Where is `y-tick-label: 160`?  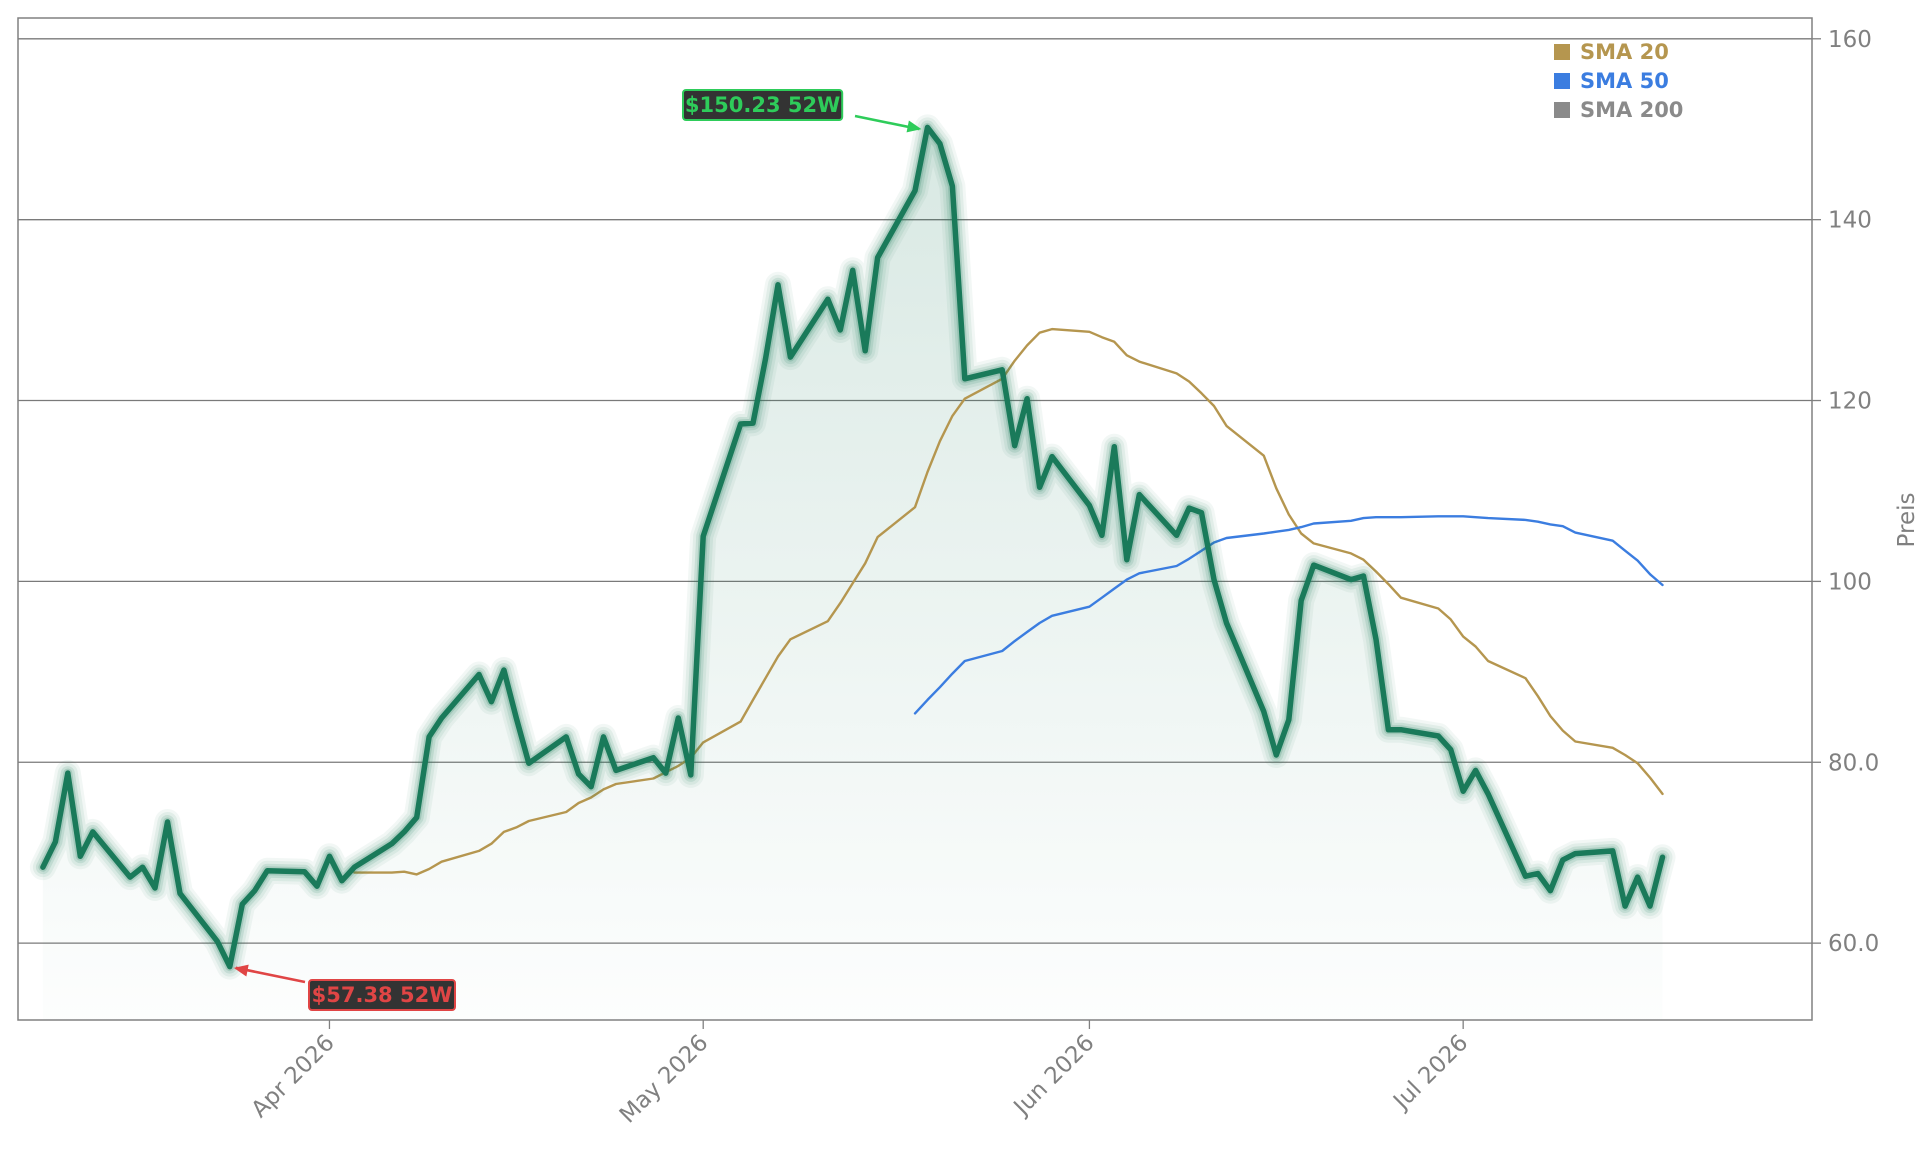
y-tick-label: 160 is located at coordinates (1850, 40).